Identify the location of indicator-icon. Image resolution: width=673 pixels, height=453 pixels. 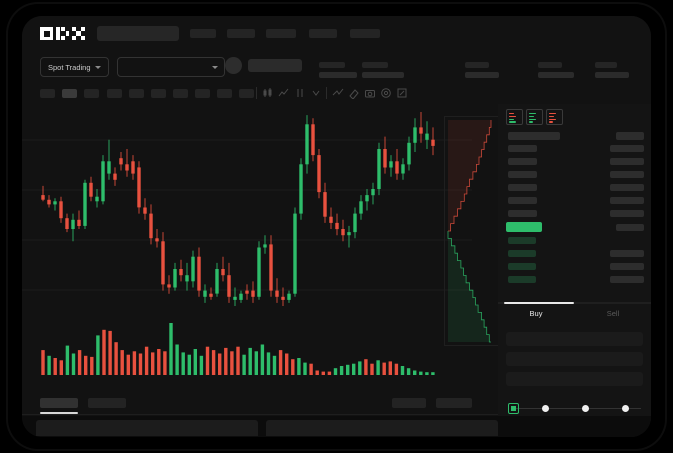
(284, 93).